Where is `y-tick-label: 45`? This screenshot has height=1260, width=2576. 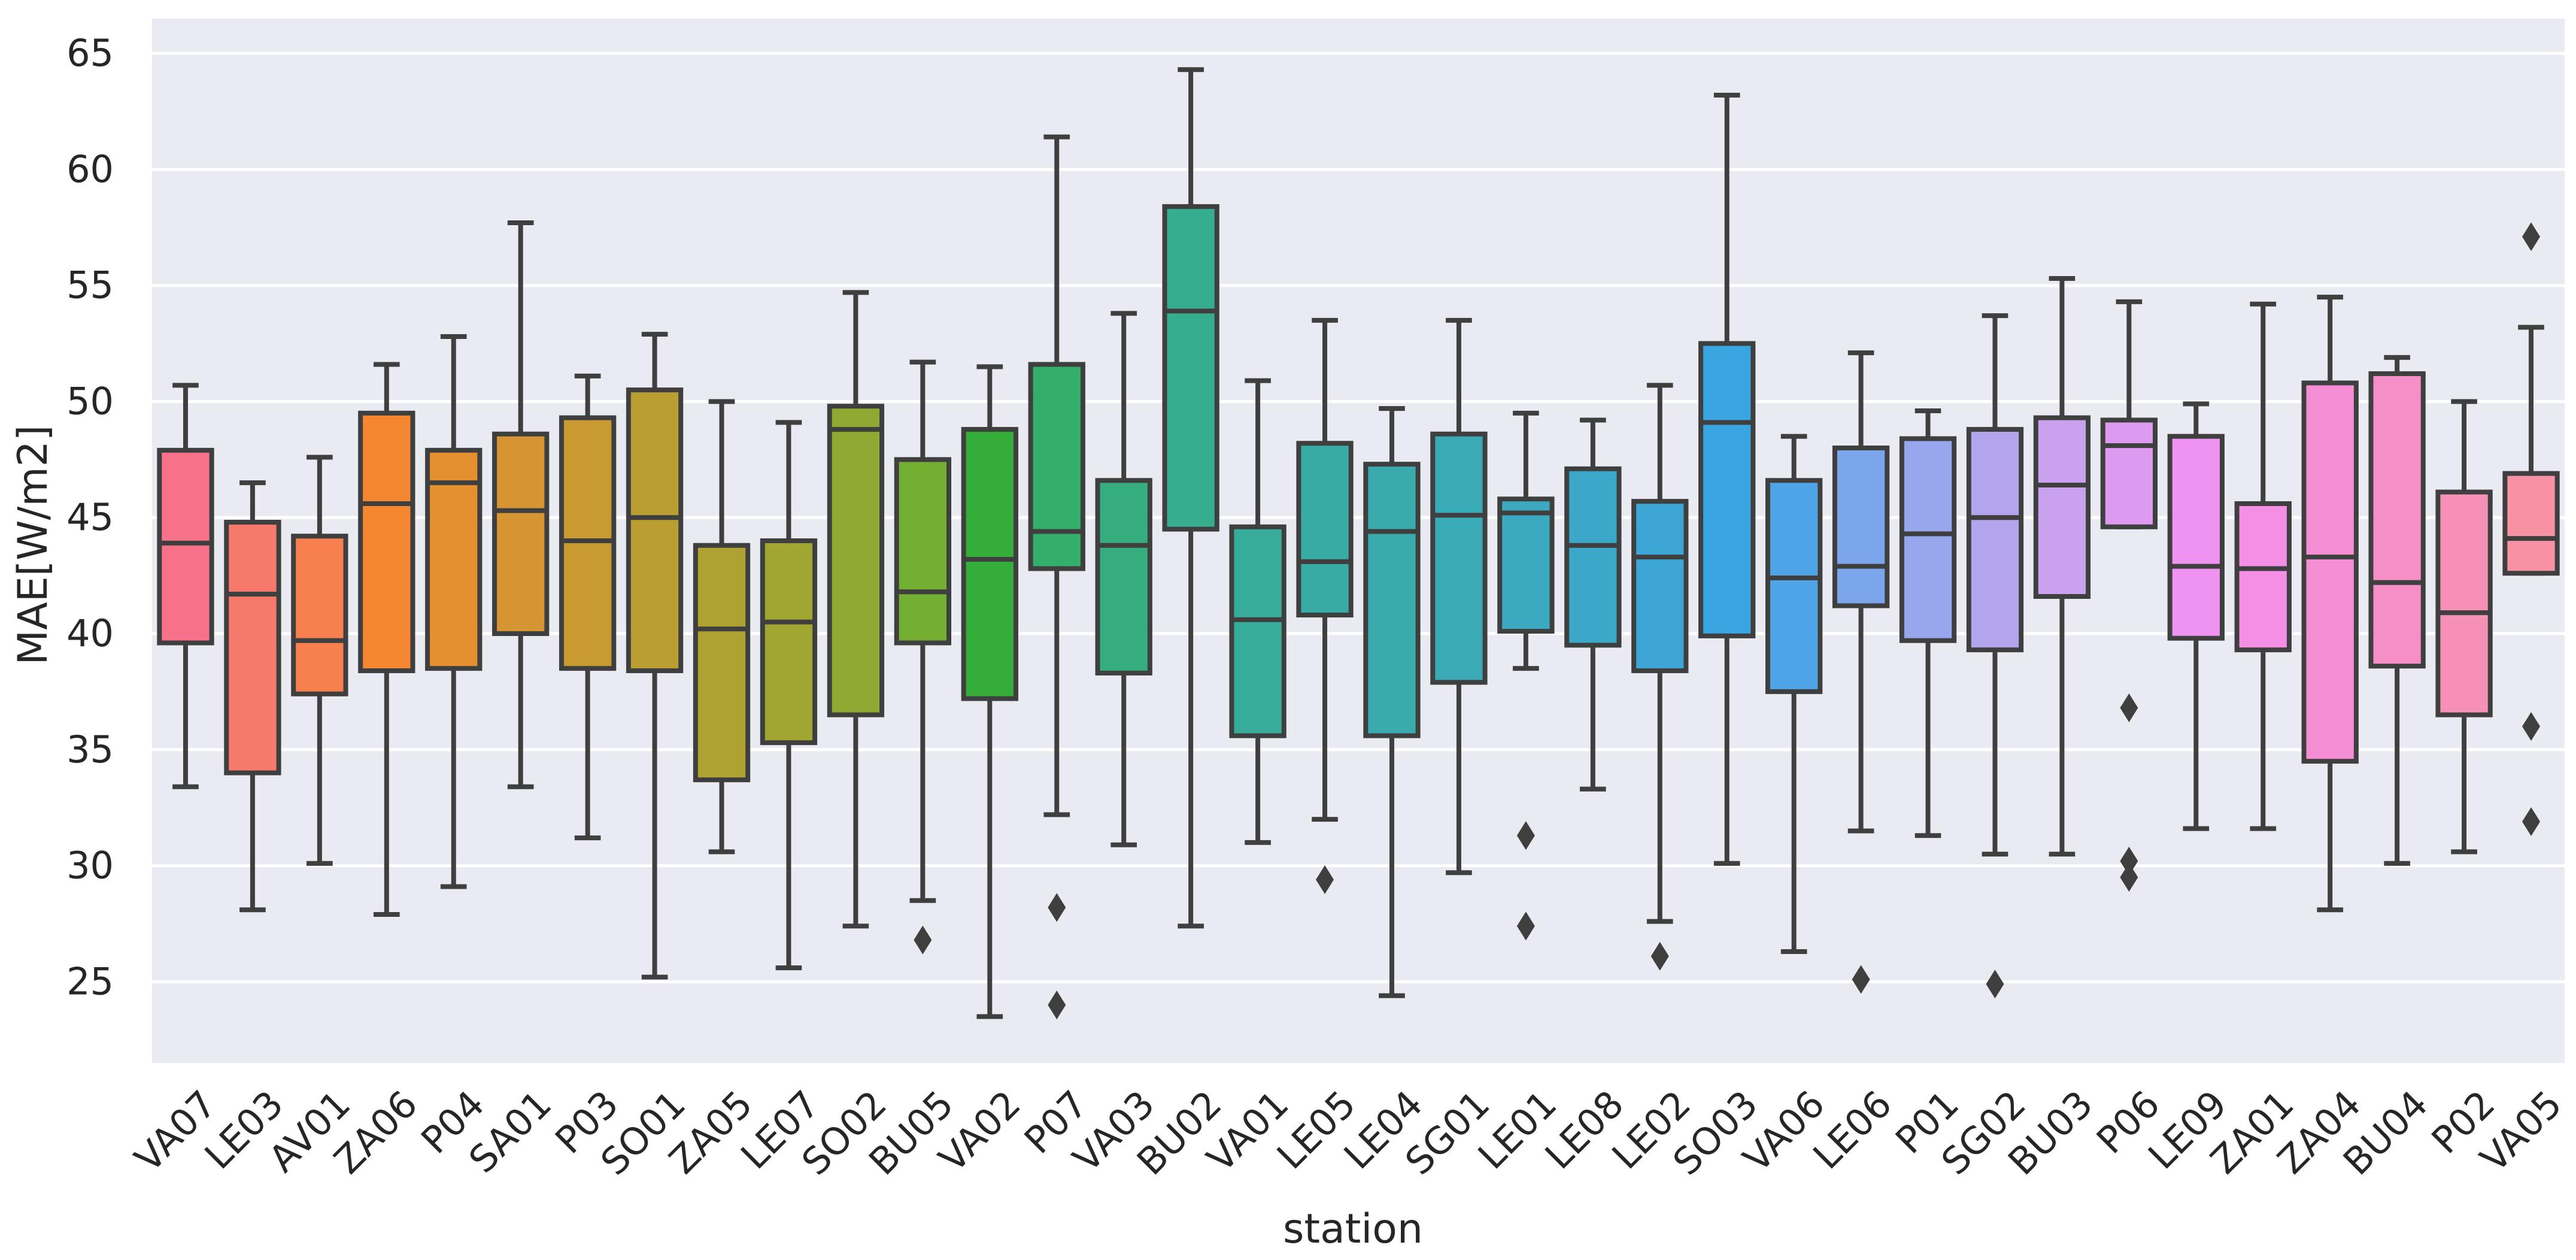
y-tick-label: 45 is located at coordinates (90, 517).